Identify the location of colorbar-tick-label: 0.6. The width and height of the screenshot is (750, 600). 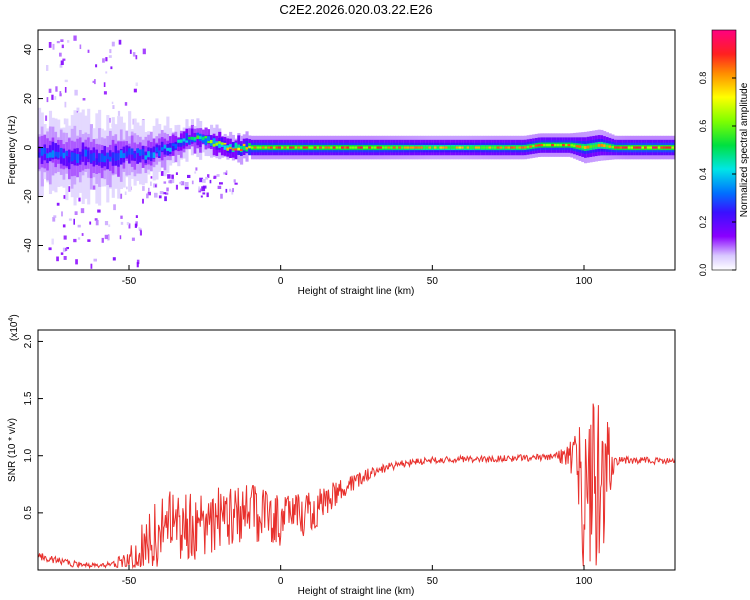
(703, 126).